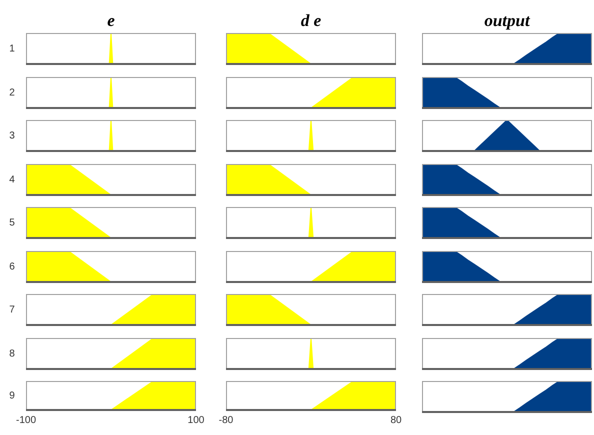 This screenshot has height=435, width=594. Describe the element at coordinates (507, 20) in the screenshot. I see `chart-title: output` at that location.